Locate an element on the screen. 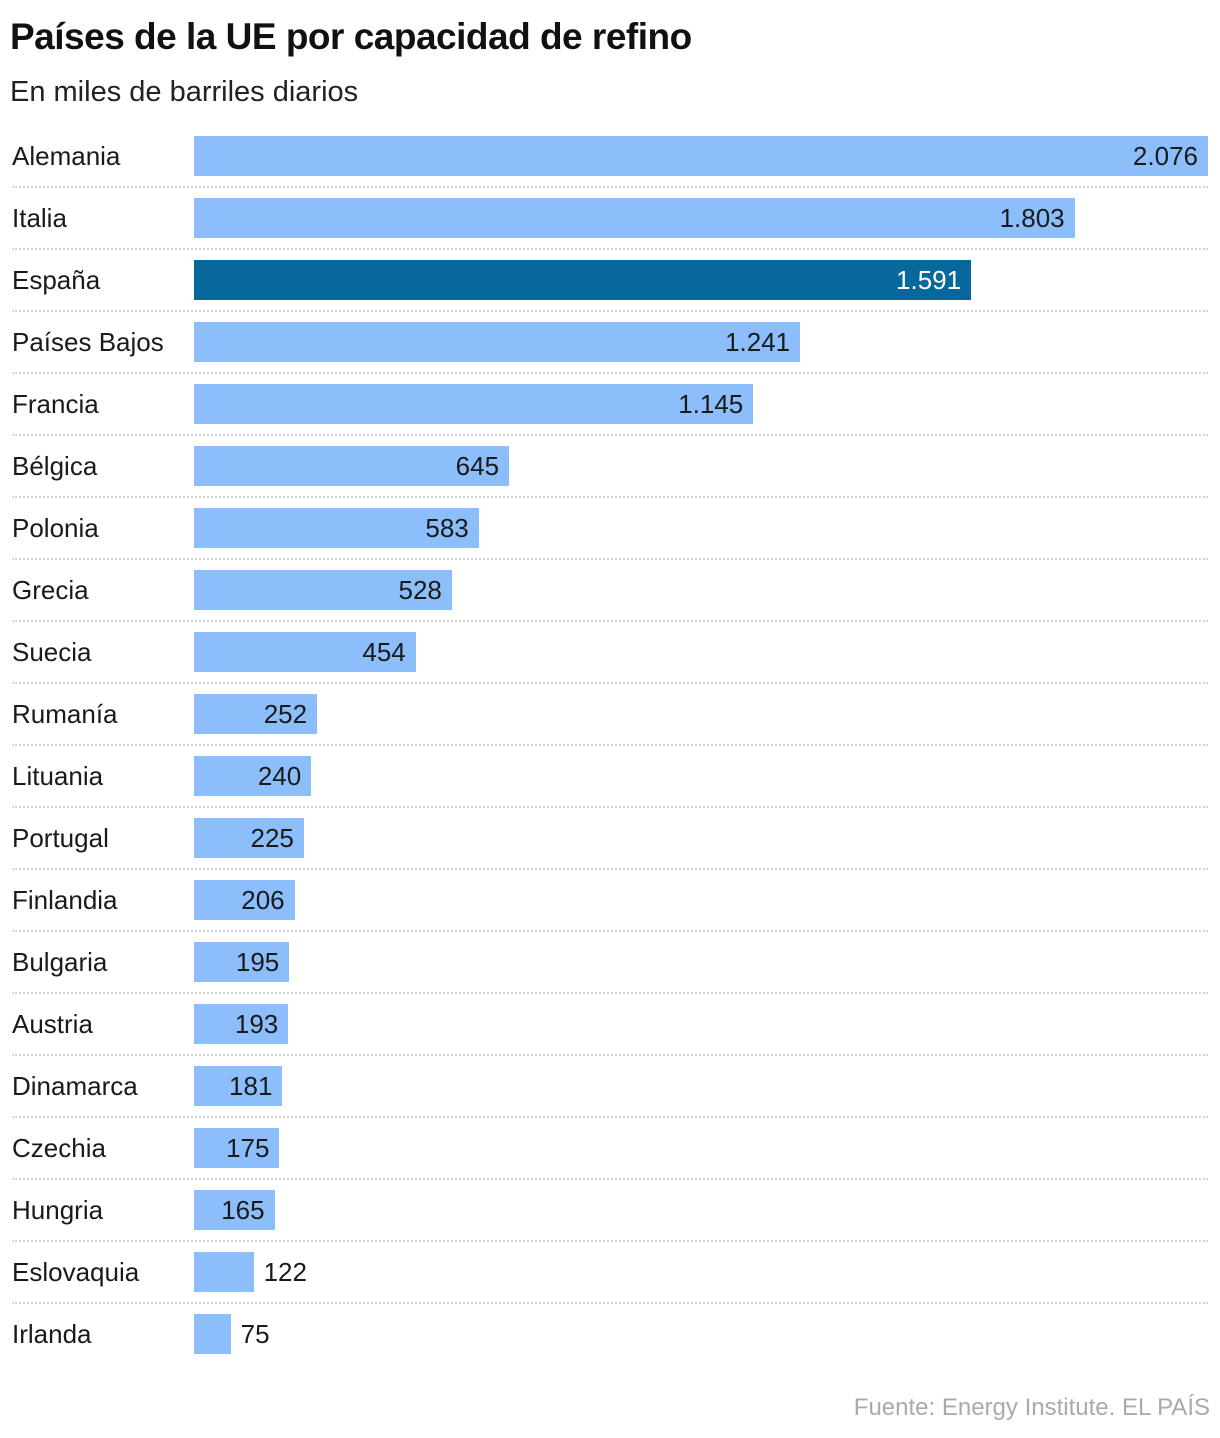  value-label: 1.591 is located at coordinates (929, 280).